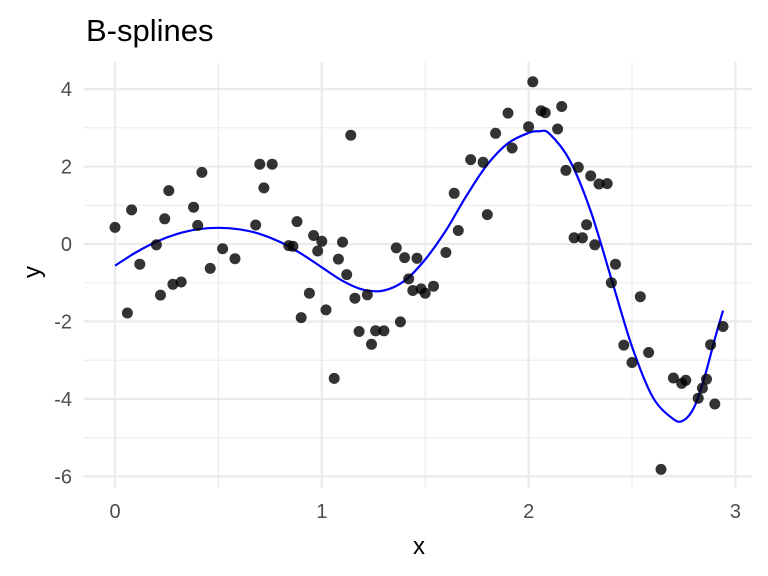 The width and height of the screenshot is (768, 576). I want to click on x-tick-label: 2, so click(528, 512).